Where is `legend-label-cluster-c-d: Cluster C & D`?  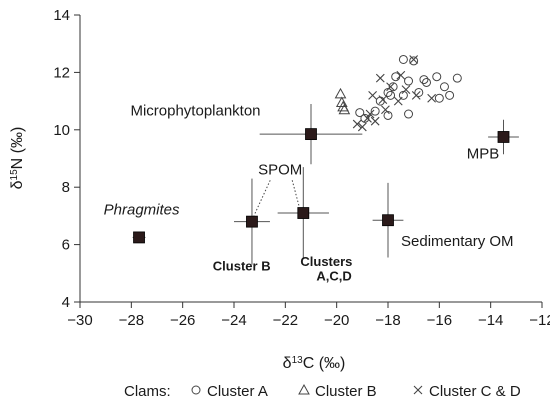 legend-label-cluster-c-d: Cluster C & D is located at coordinates (475, 391).